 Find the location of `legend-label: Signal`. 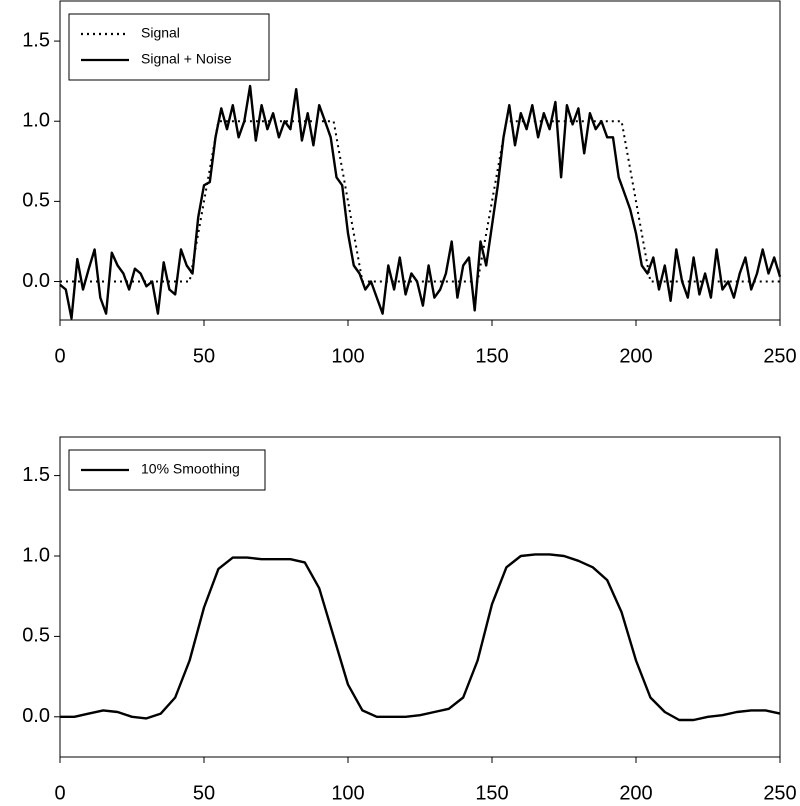

legend-label: Signal is located at coordinates (160, 33).